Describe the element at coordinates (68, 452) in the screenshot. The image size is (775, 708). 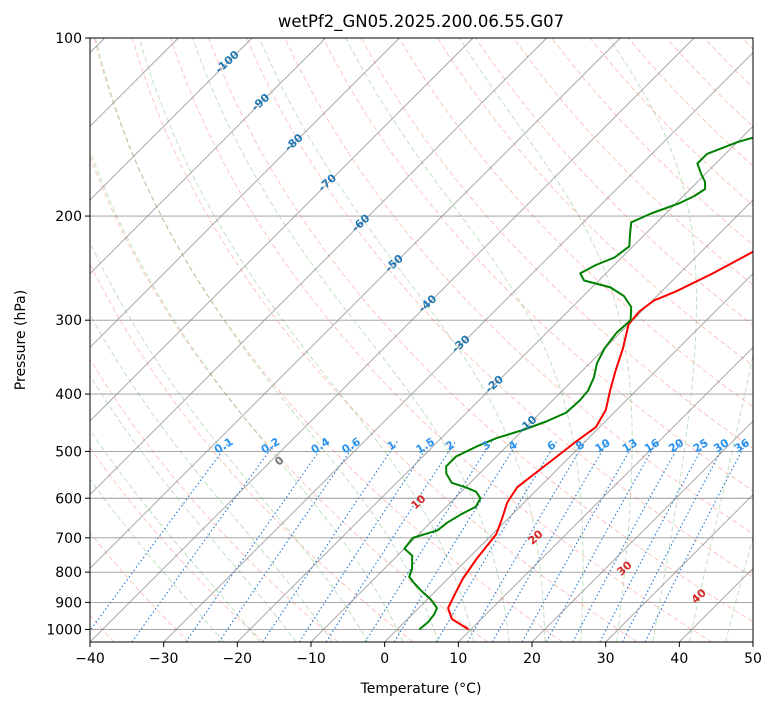
I see `y-tick-label: 500` at that location.